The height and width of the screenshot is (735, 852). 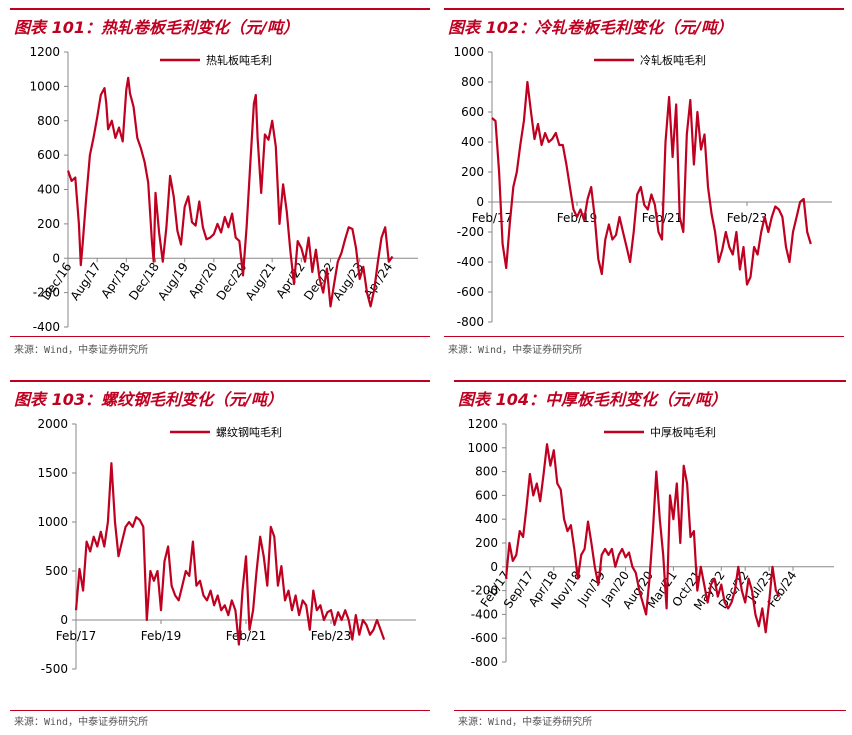 What do you see at coordinates (86, 281) in the screenshot?
I see `x-tick-label: Aug/17` at bounding box center [86, 281].